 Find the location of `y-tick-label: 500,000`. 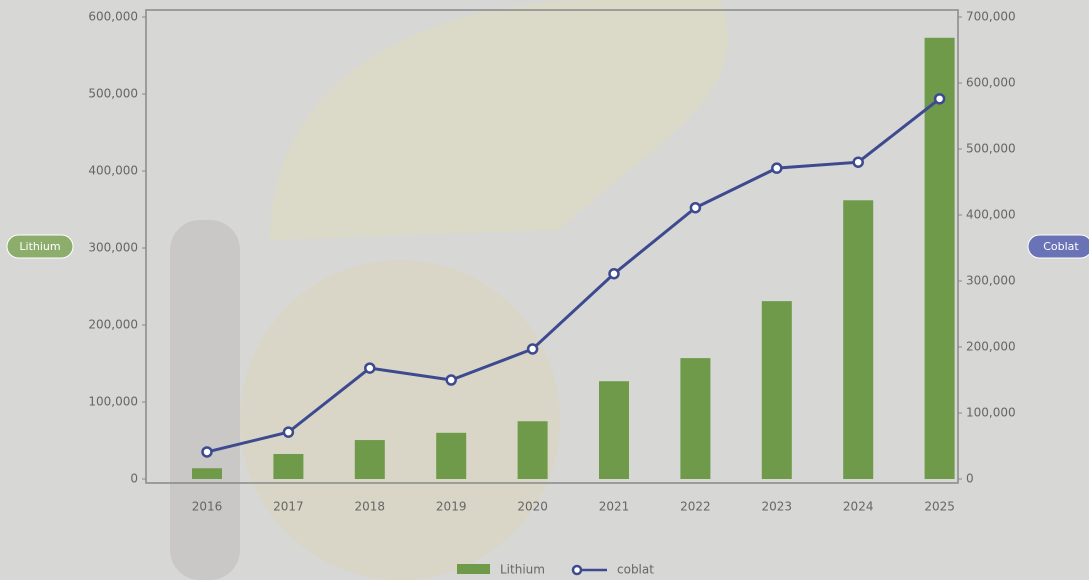

y-tick-label: 500,000 is located at coordinates (113, 94).